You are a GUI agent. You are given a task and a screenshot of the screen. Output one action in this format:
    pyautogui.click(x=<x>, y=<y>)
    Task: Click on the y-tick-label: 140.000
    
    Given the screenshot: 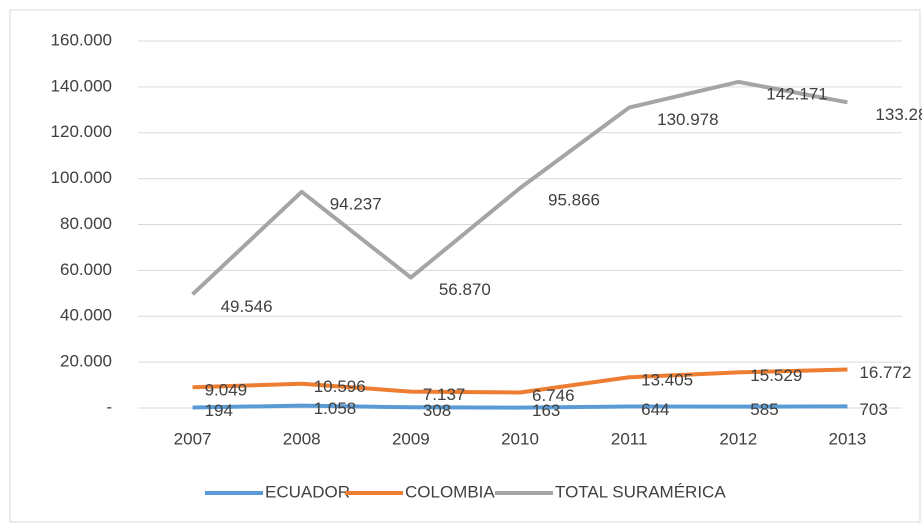 What is the action you would take?
    pyautogui.click(x=81, y=85)
    